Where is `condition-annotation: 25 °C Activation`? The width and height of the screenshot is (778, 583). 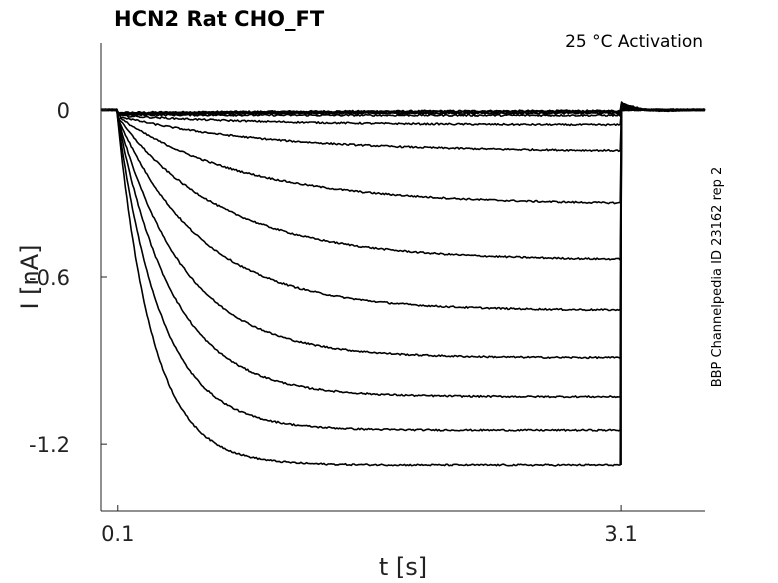
condition-annotation: 25 °C Activation is located at coordinates (634, 42).